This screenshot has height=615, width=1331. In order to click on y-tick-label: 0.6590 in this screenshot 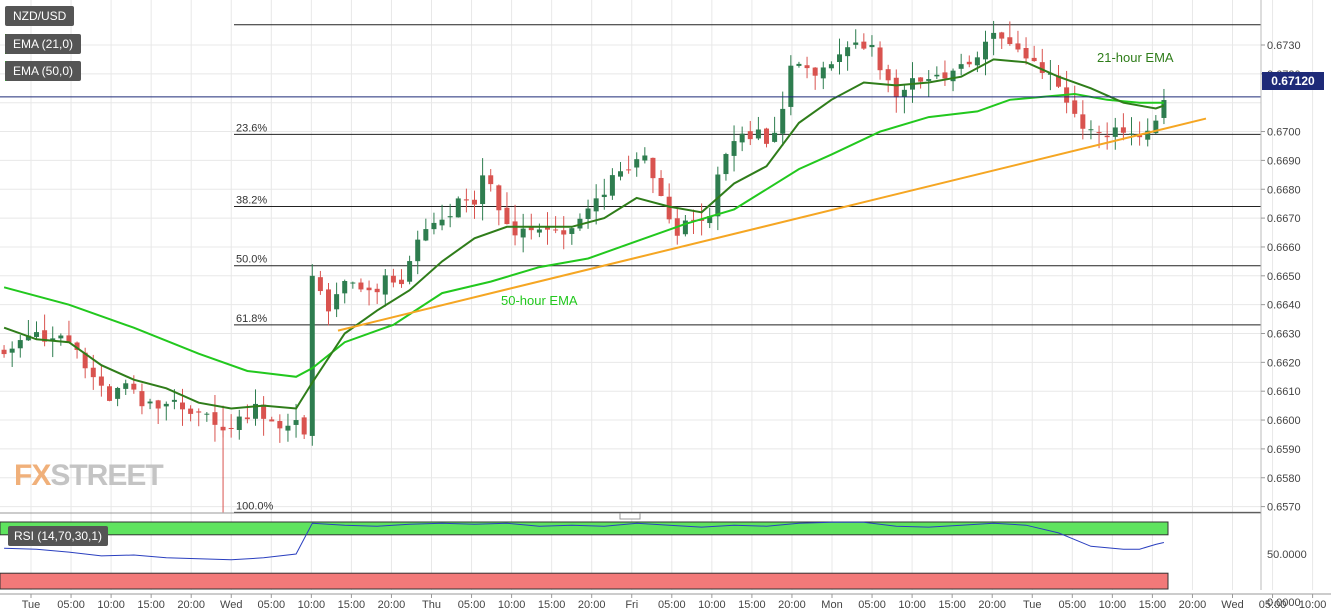, I will do `click(1284, 450)`.